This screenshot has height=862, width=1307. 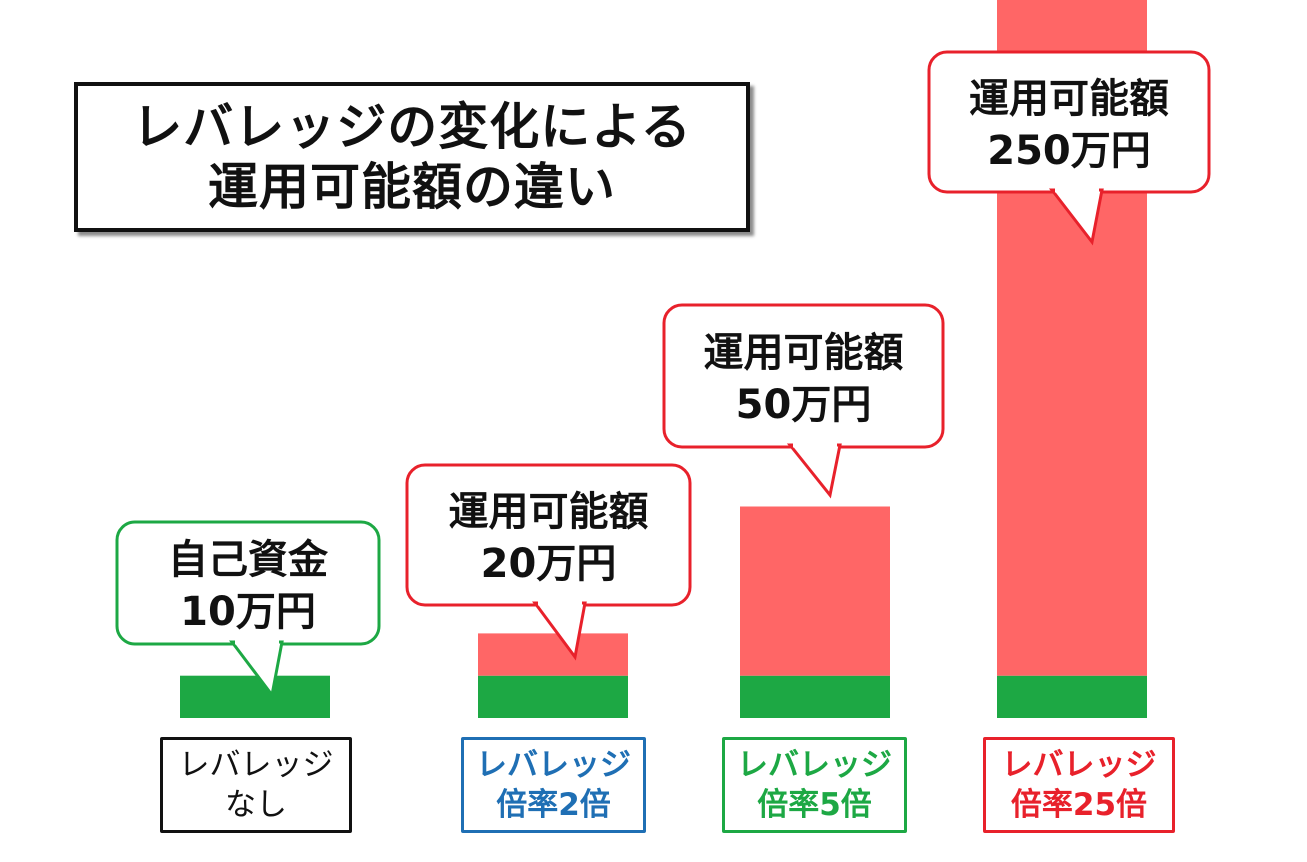 I want to click on x-label-25x: レバレッジ 倍率25倍, so click(x=1079, y=785).